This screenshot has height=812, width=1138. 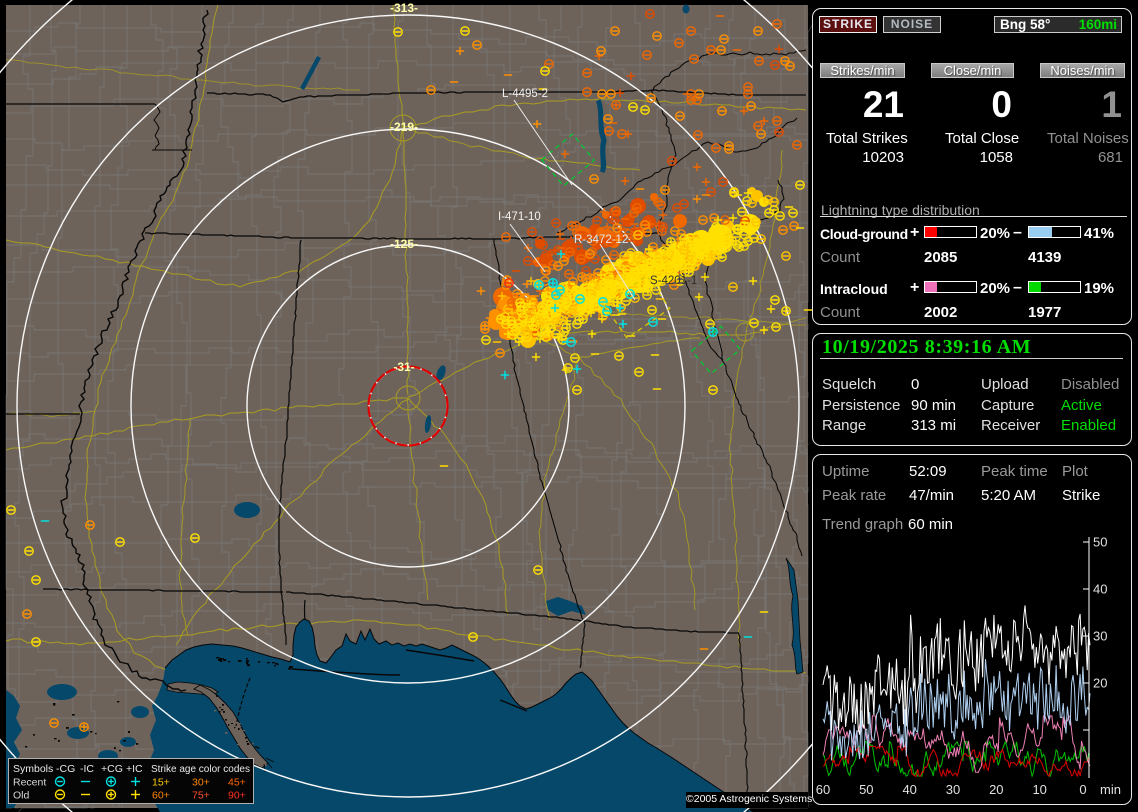 What do you see at coordinates (161, 783) in the screenshot?
I see `svg-text: 15+` at bounding box center [161, 783].